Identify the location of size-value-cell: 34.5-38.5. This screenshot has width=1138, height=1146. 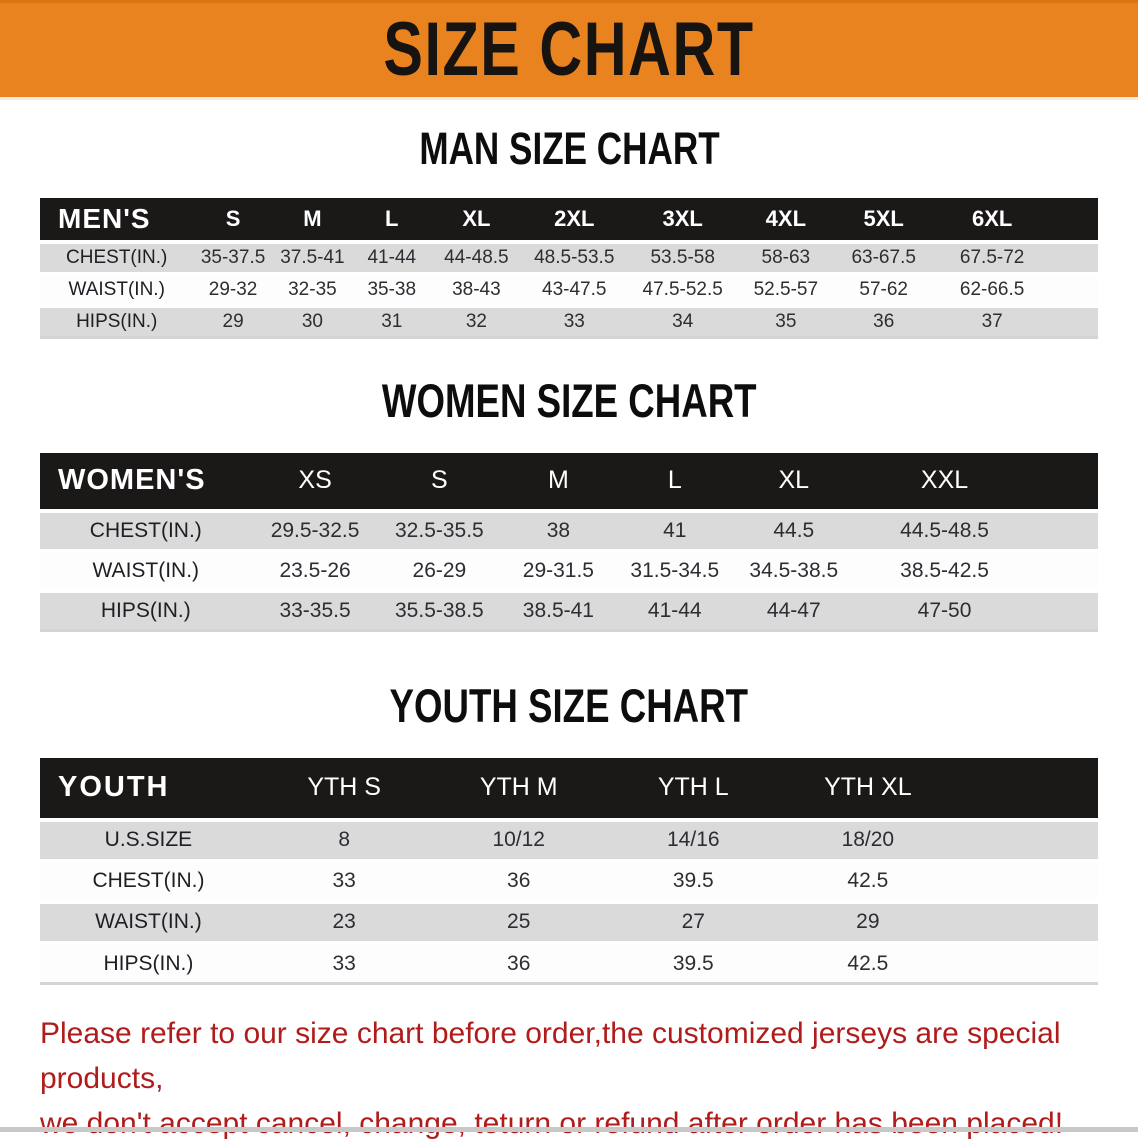
(794, 570).